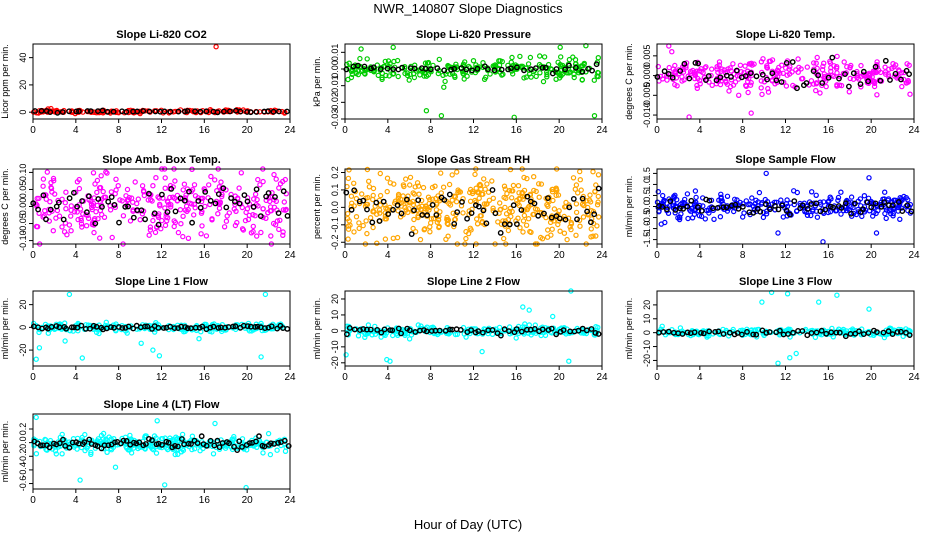  I want to click on y-tick-label: 0.0, so click(23, 442).